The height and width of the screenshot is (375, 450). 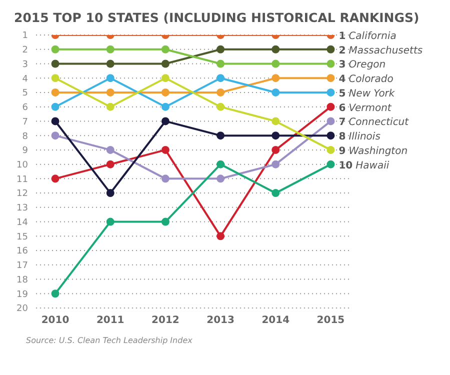 What do you see at coordinates (25, 108) in the screenshot?
I see `y-tick-label: 6` at bounding box center [25, 108].